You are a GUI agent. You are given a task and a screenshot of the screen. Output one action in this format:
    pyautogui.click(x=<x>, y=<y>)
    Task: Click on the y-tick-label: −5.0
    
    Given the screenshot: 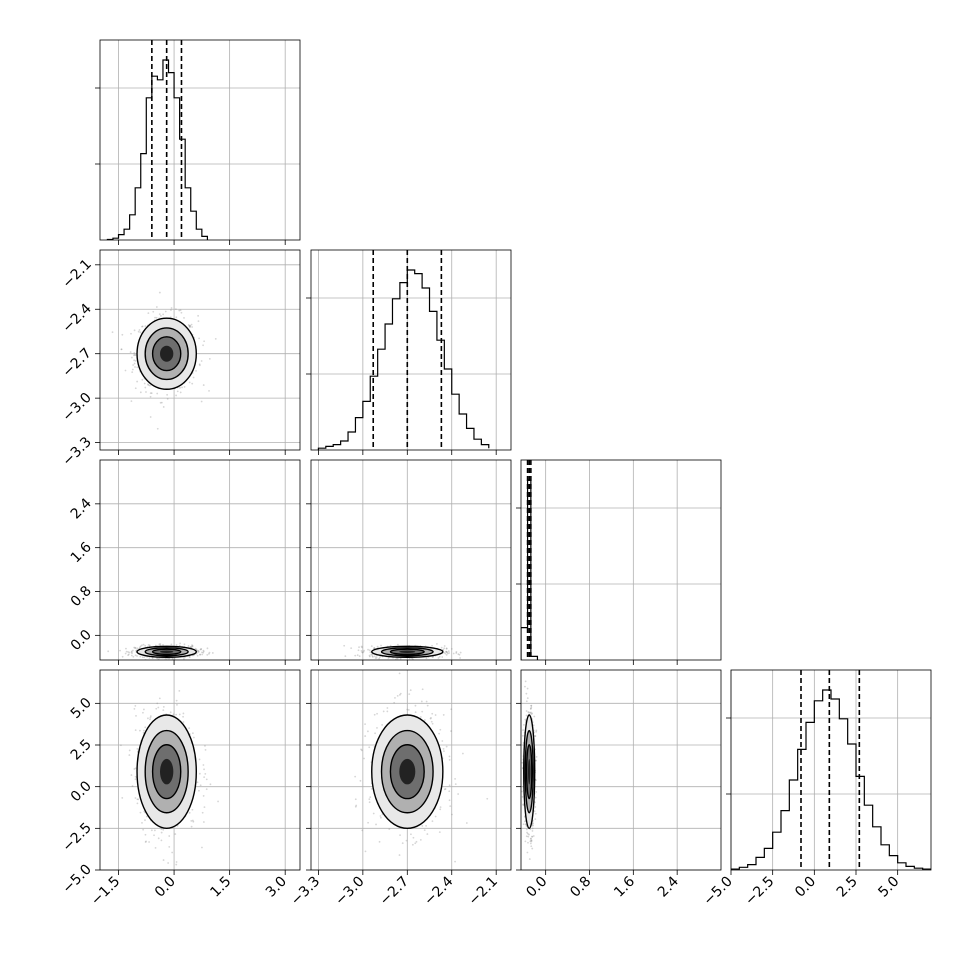 What is the action you would take?
    pyautogui.click(x=76, y=879)
    